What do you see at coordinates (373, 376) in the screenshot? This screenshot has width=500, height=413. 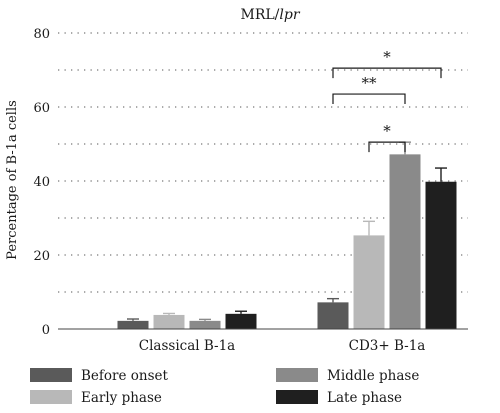 I see `legend-label: Middle phase` at bounding box center [373, 376].